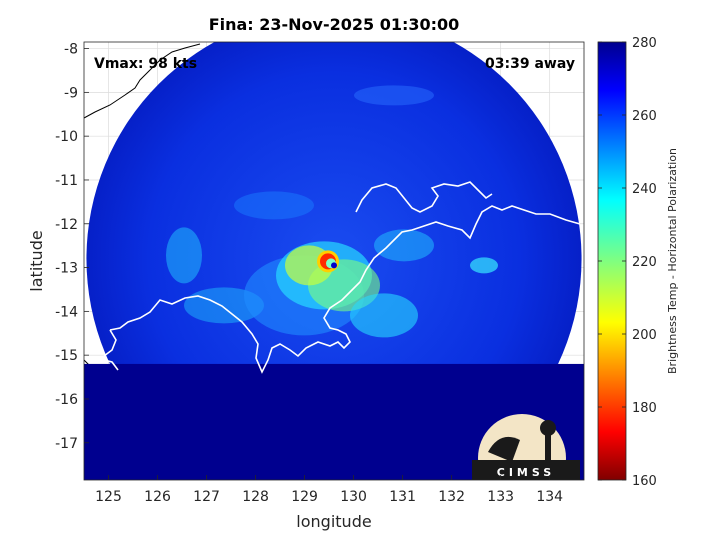 The image size is (720, 540). I want to click on y-tick-label: -9, so click(71, 93).